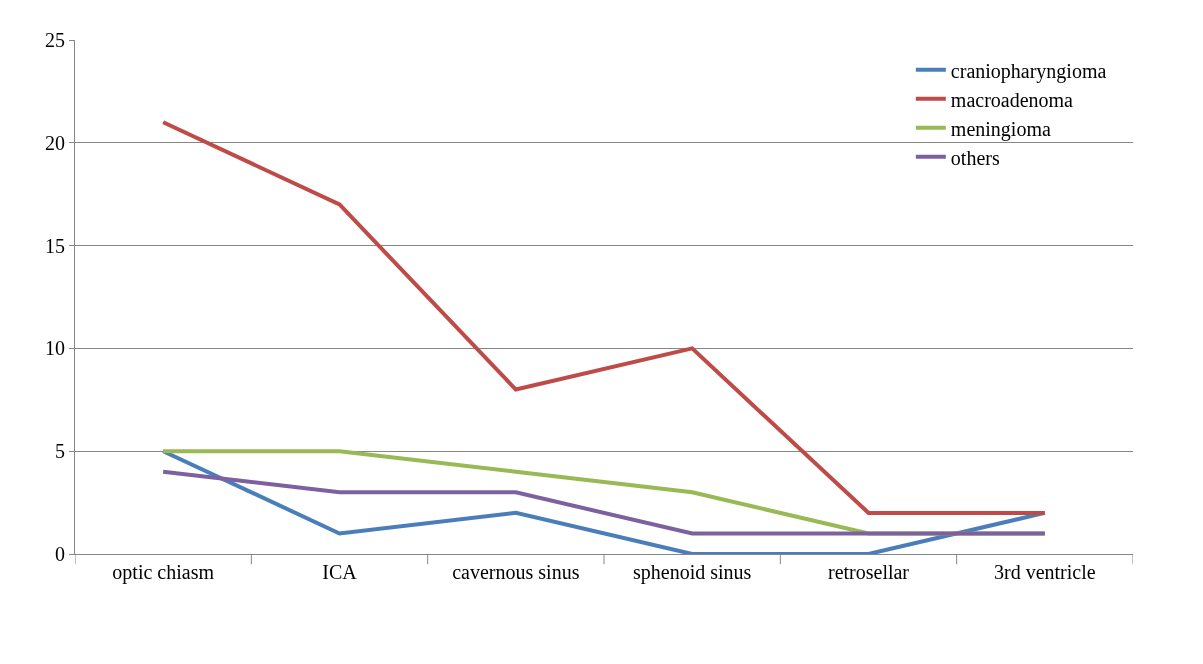 This screenshot has width=1203, height=664. I want to click on y-tick-label: 10, so click(55, 348).